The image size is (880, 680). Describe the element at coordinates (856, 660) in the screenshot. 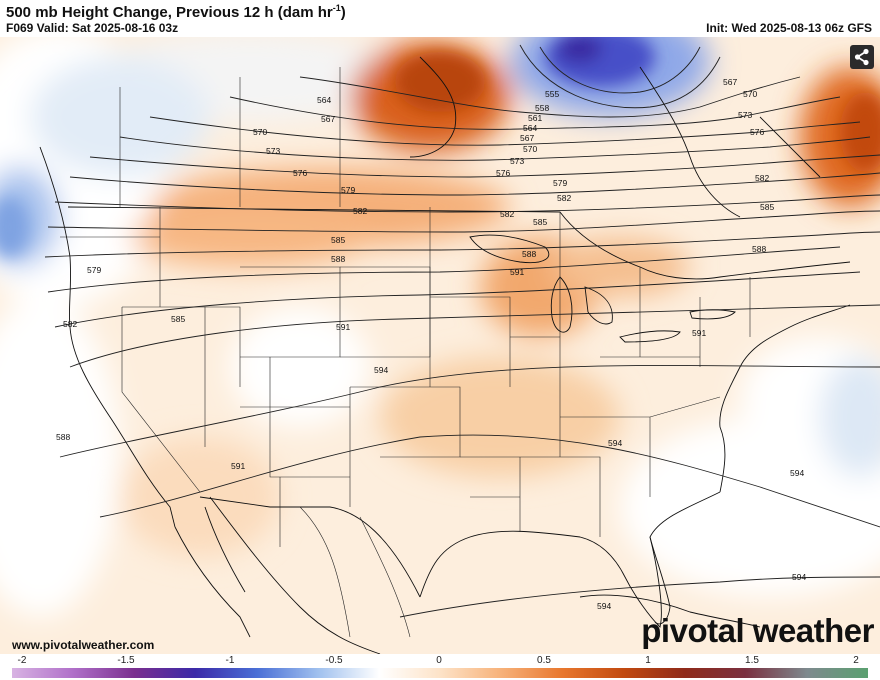

I see `colorbar-tick: 2` at that location.